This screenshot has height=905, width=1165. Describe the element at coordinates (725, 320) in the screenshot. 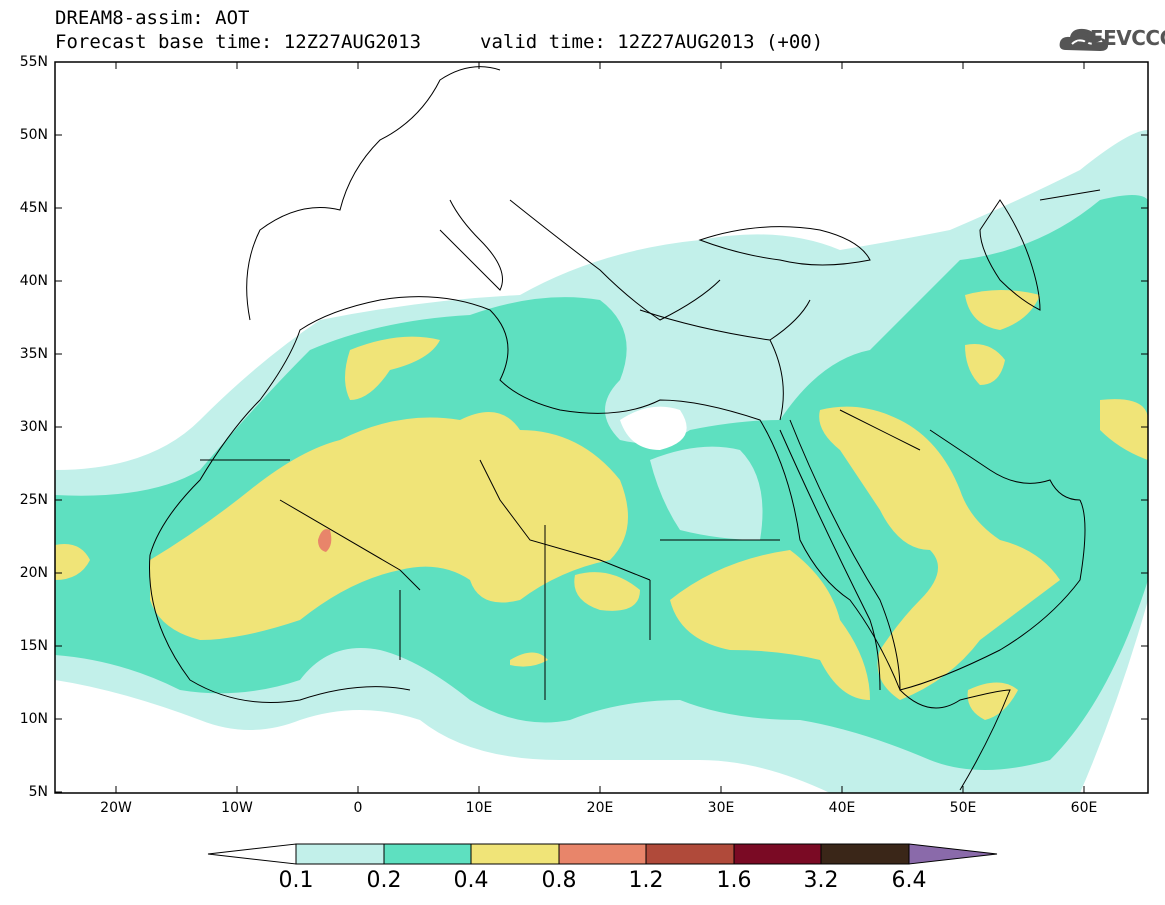

I see `coast-turkey` at that location.